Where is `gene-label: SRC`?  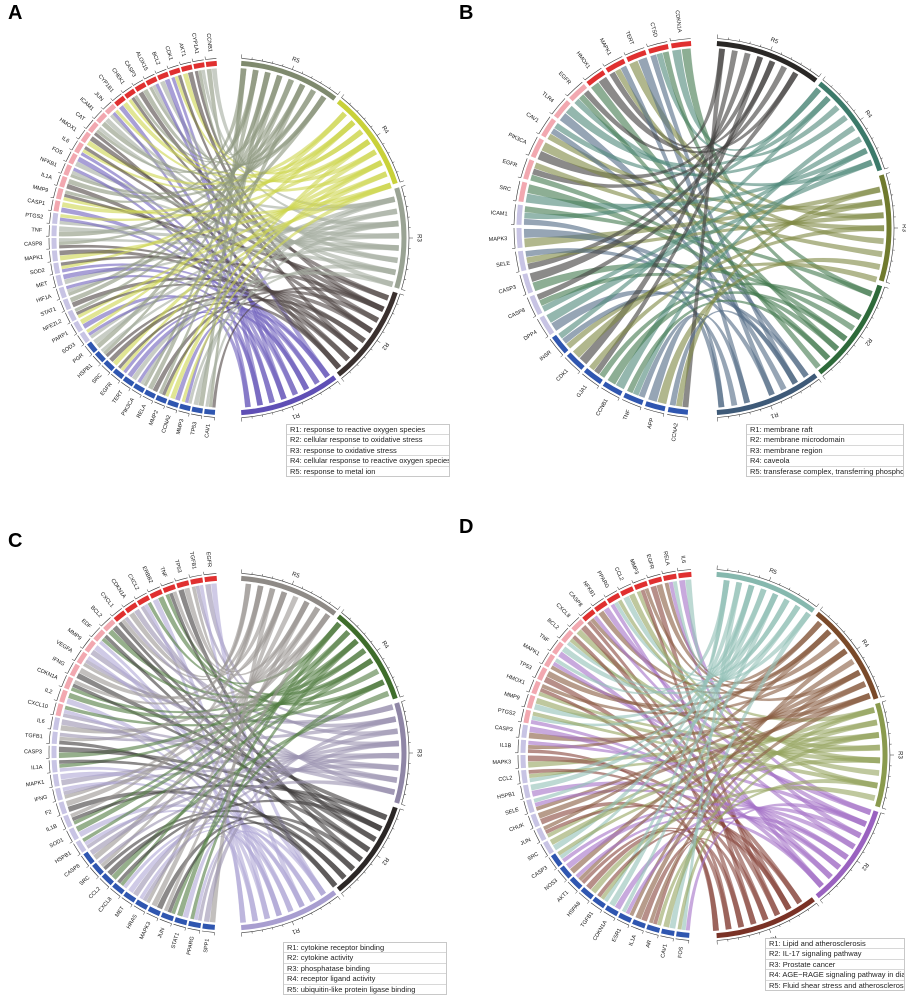 gene-label: SRC is located at coordinates (85, 881).